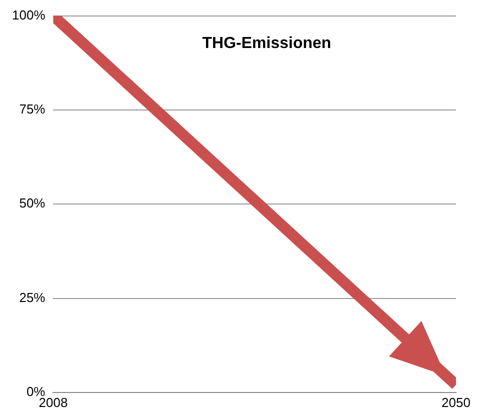  What do you see at coordinates (32, 297) in the screenshot?
I see `y-tick-label: 25%` at bounding box center [32, 297].